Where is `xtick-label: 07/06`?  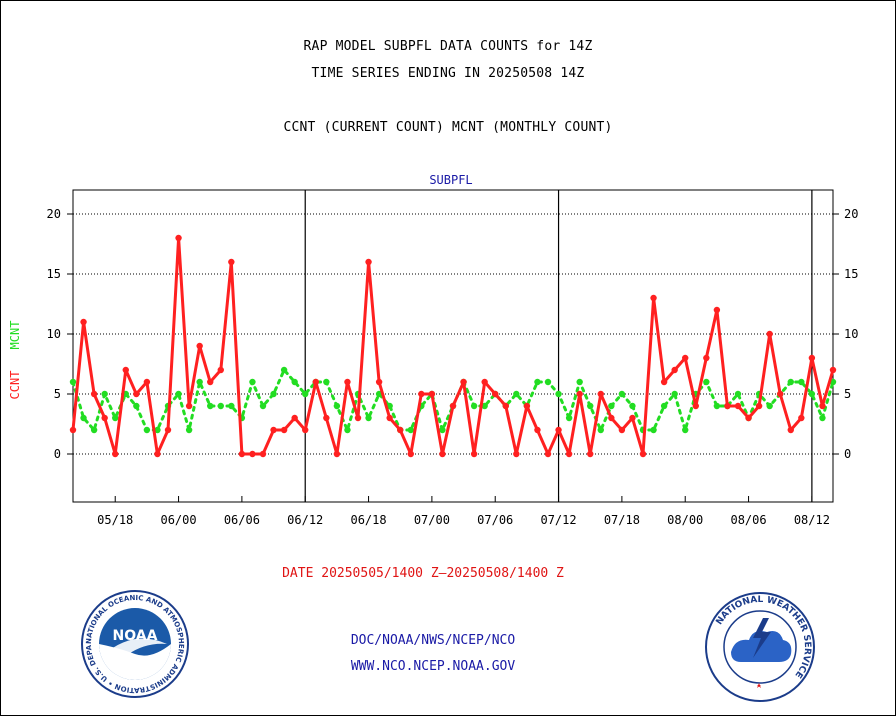 xtick-label: 07/06 is located at coordinates (495, 520).